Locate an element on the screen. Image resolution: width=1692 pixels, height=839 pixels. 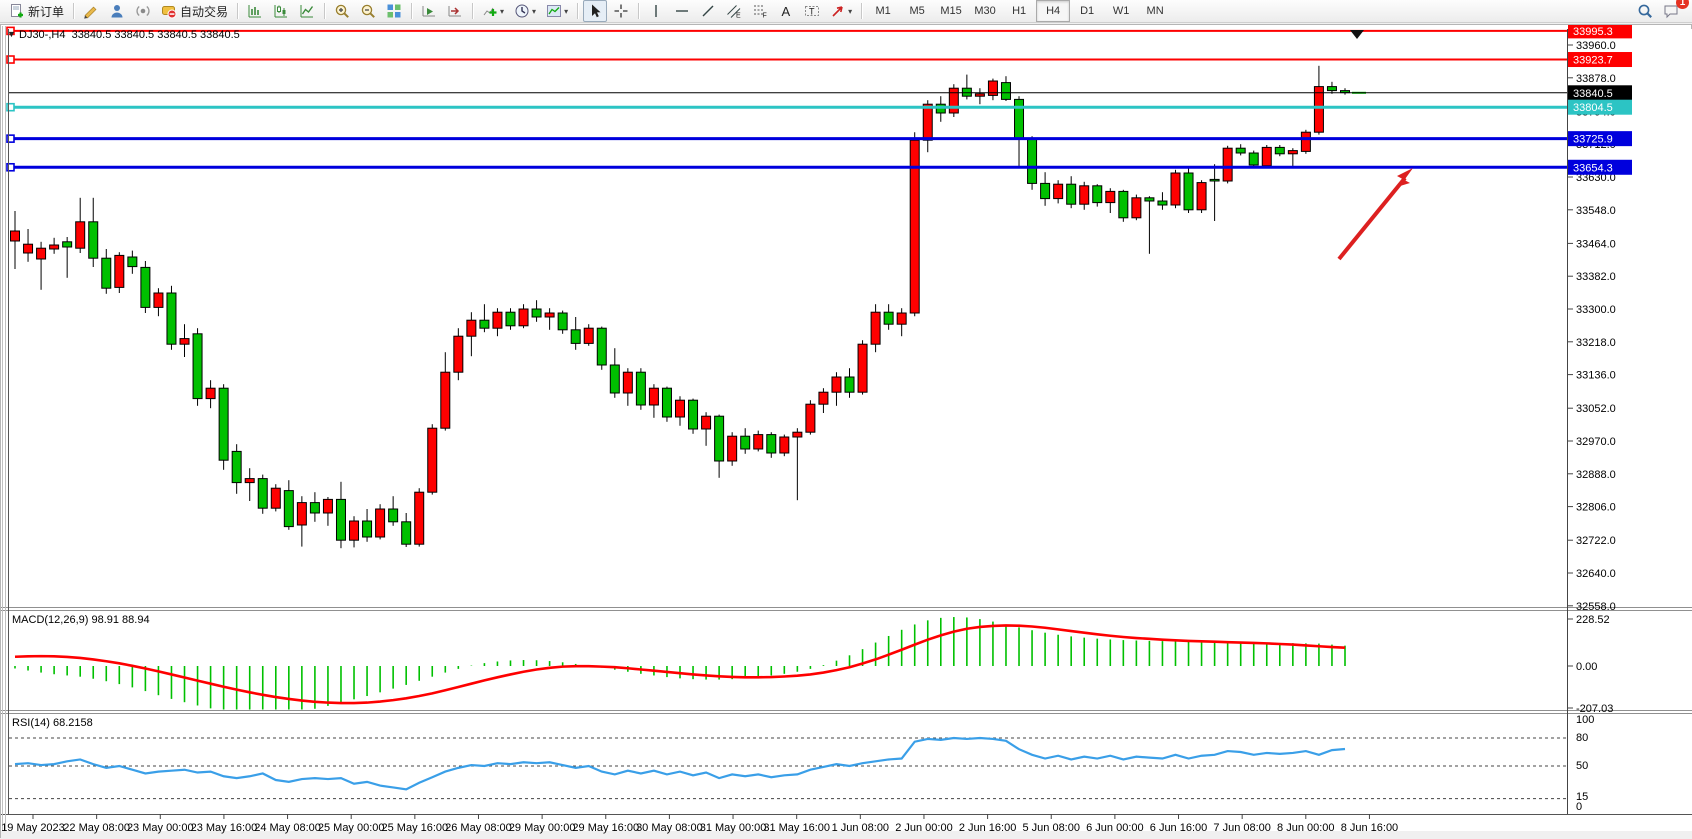
time-tick-label: 6 Jun 00:00 is located at coordinates (1115, 828).